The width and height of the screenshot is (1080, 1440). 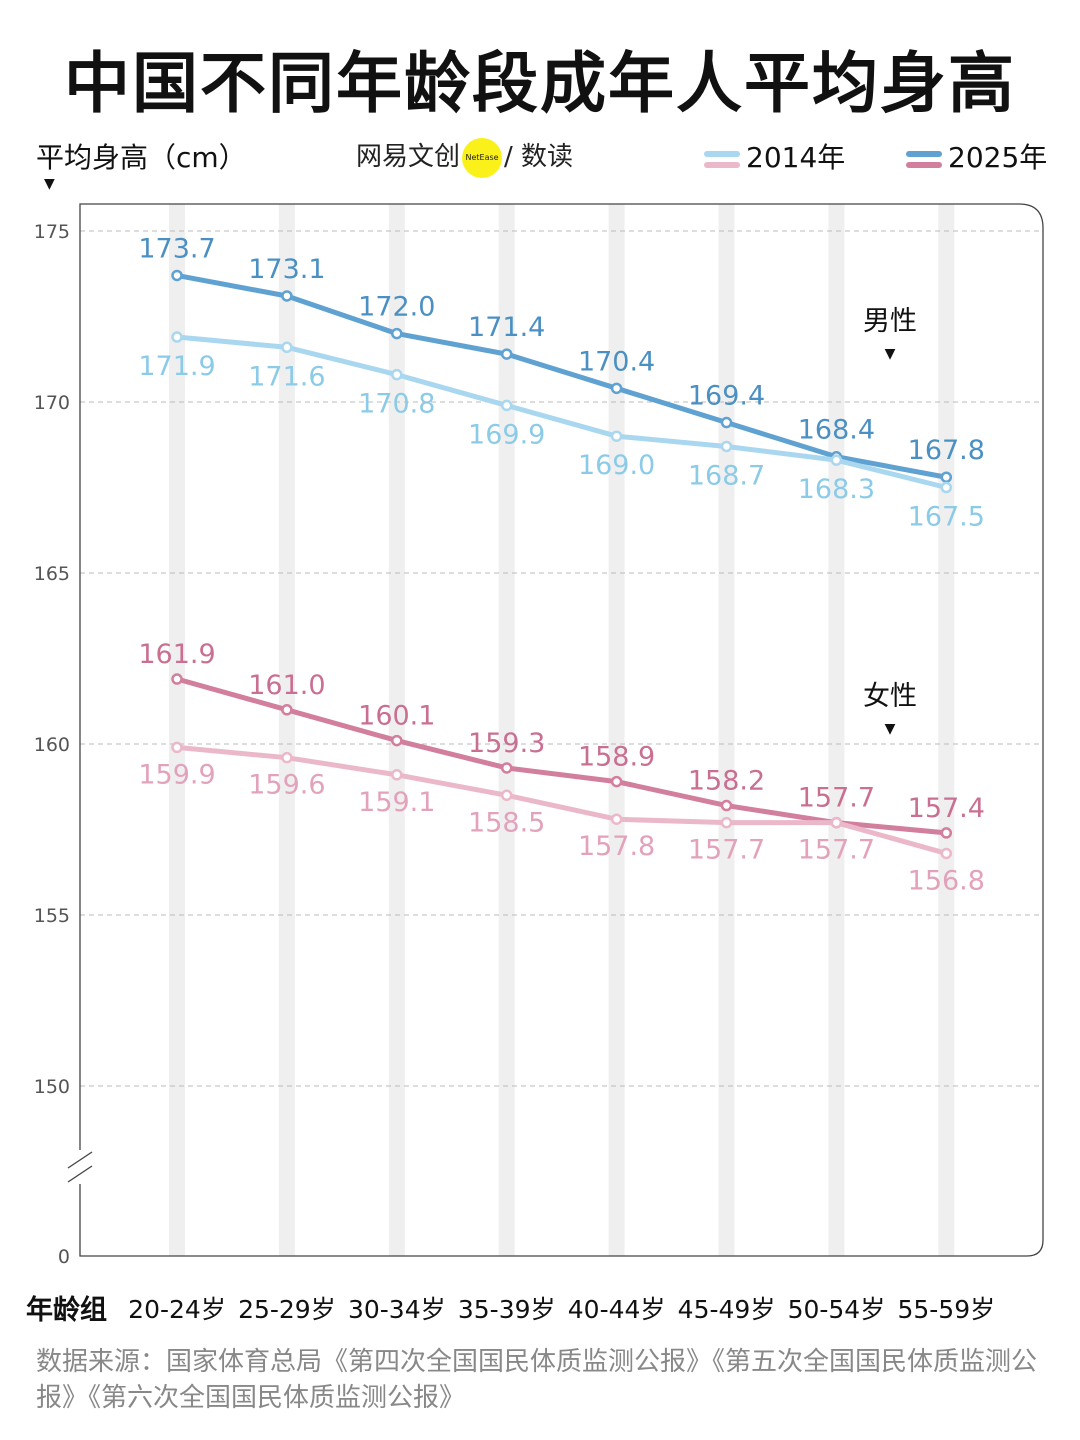 I want to click on data-label: 158.9, so click(x=616, y=757).